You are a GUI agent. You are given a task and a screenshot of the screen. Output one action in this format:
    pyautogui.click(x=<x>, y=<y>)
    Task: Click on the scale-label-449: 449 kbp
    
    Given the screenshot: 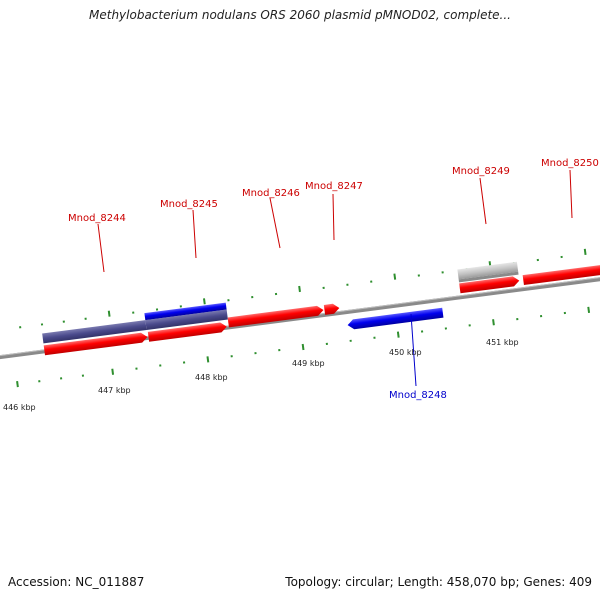 What is the action you would take?
    pyautogui.click(x=308, y=363)
    